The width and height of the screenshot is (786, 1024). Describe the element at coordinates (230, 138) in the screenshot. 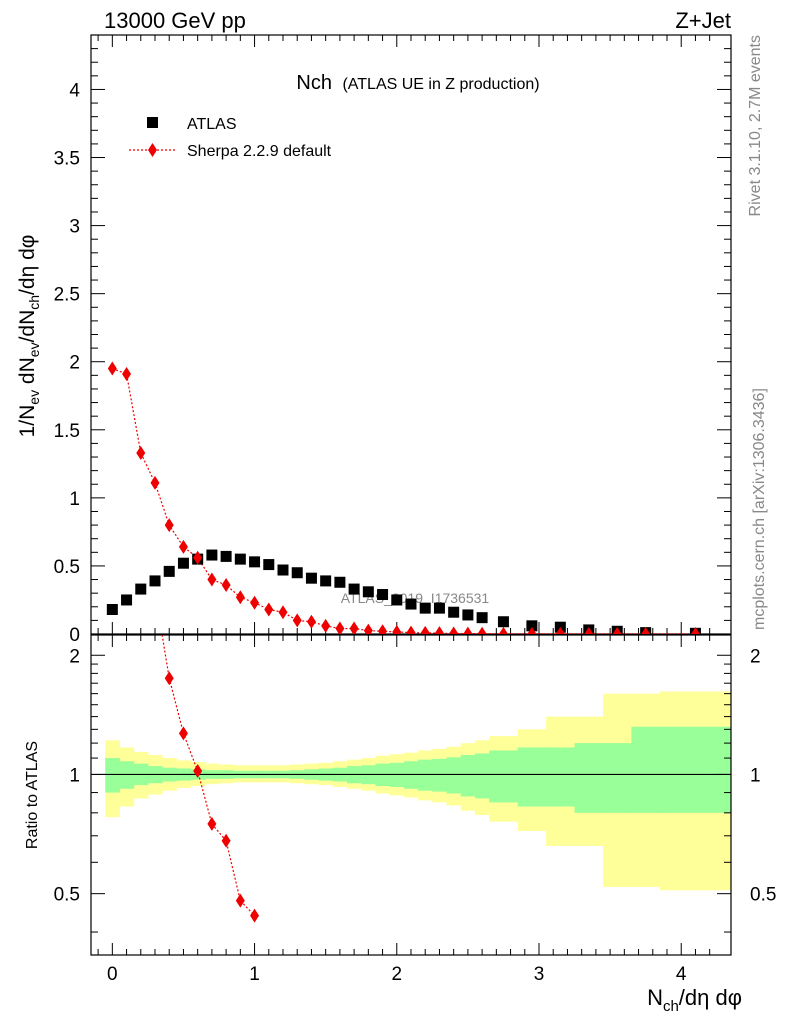

I see `legend: ATLAS Sherpa 2.2.9 default` at that location.